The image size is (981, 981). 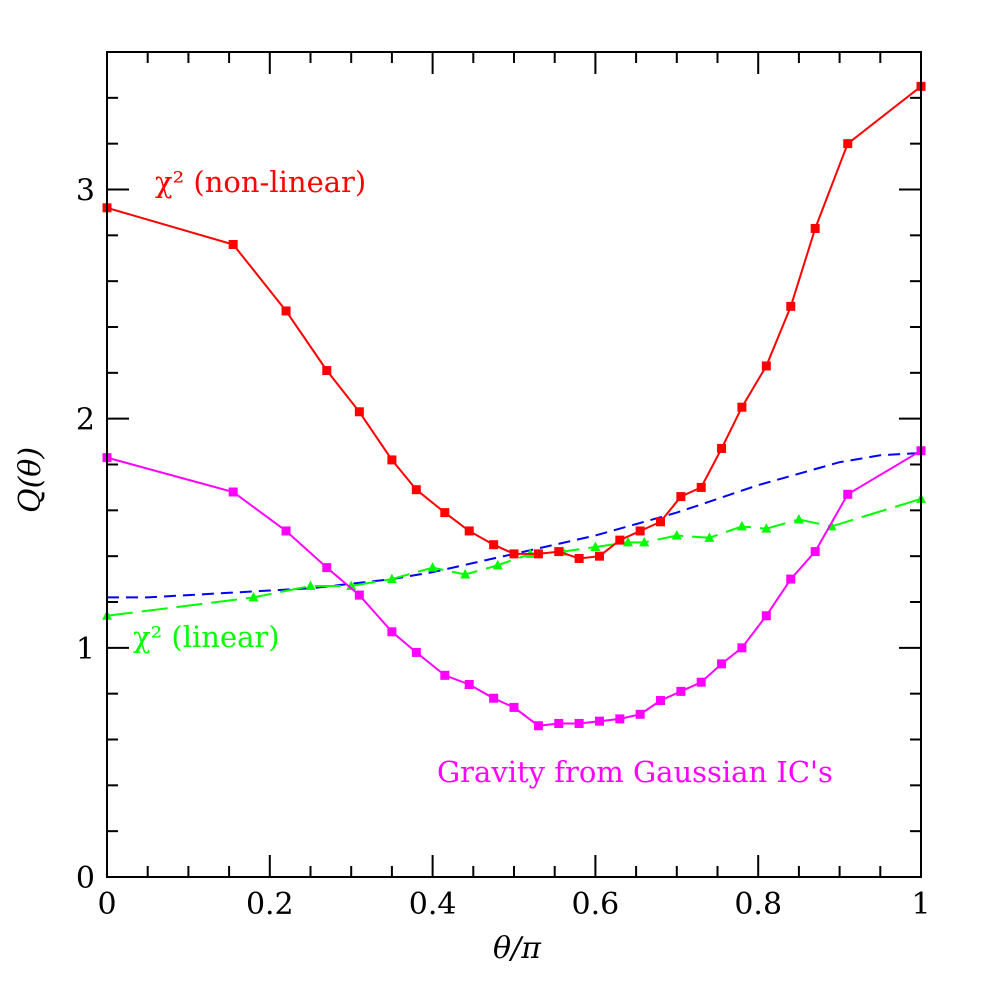 I want to click on y-tick-label: 1, so click(x=85, y=649).